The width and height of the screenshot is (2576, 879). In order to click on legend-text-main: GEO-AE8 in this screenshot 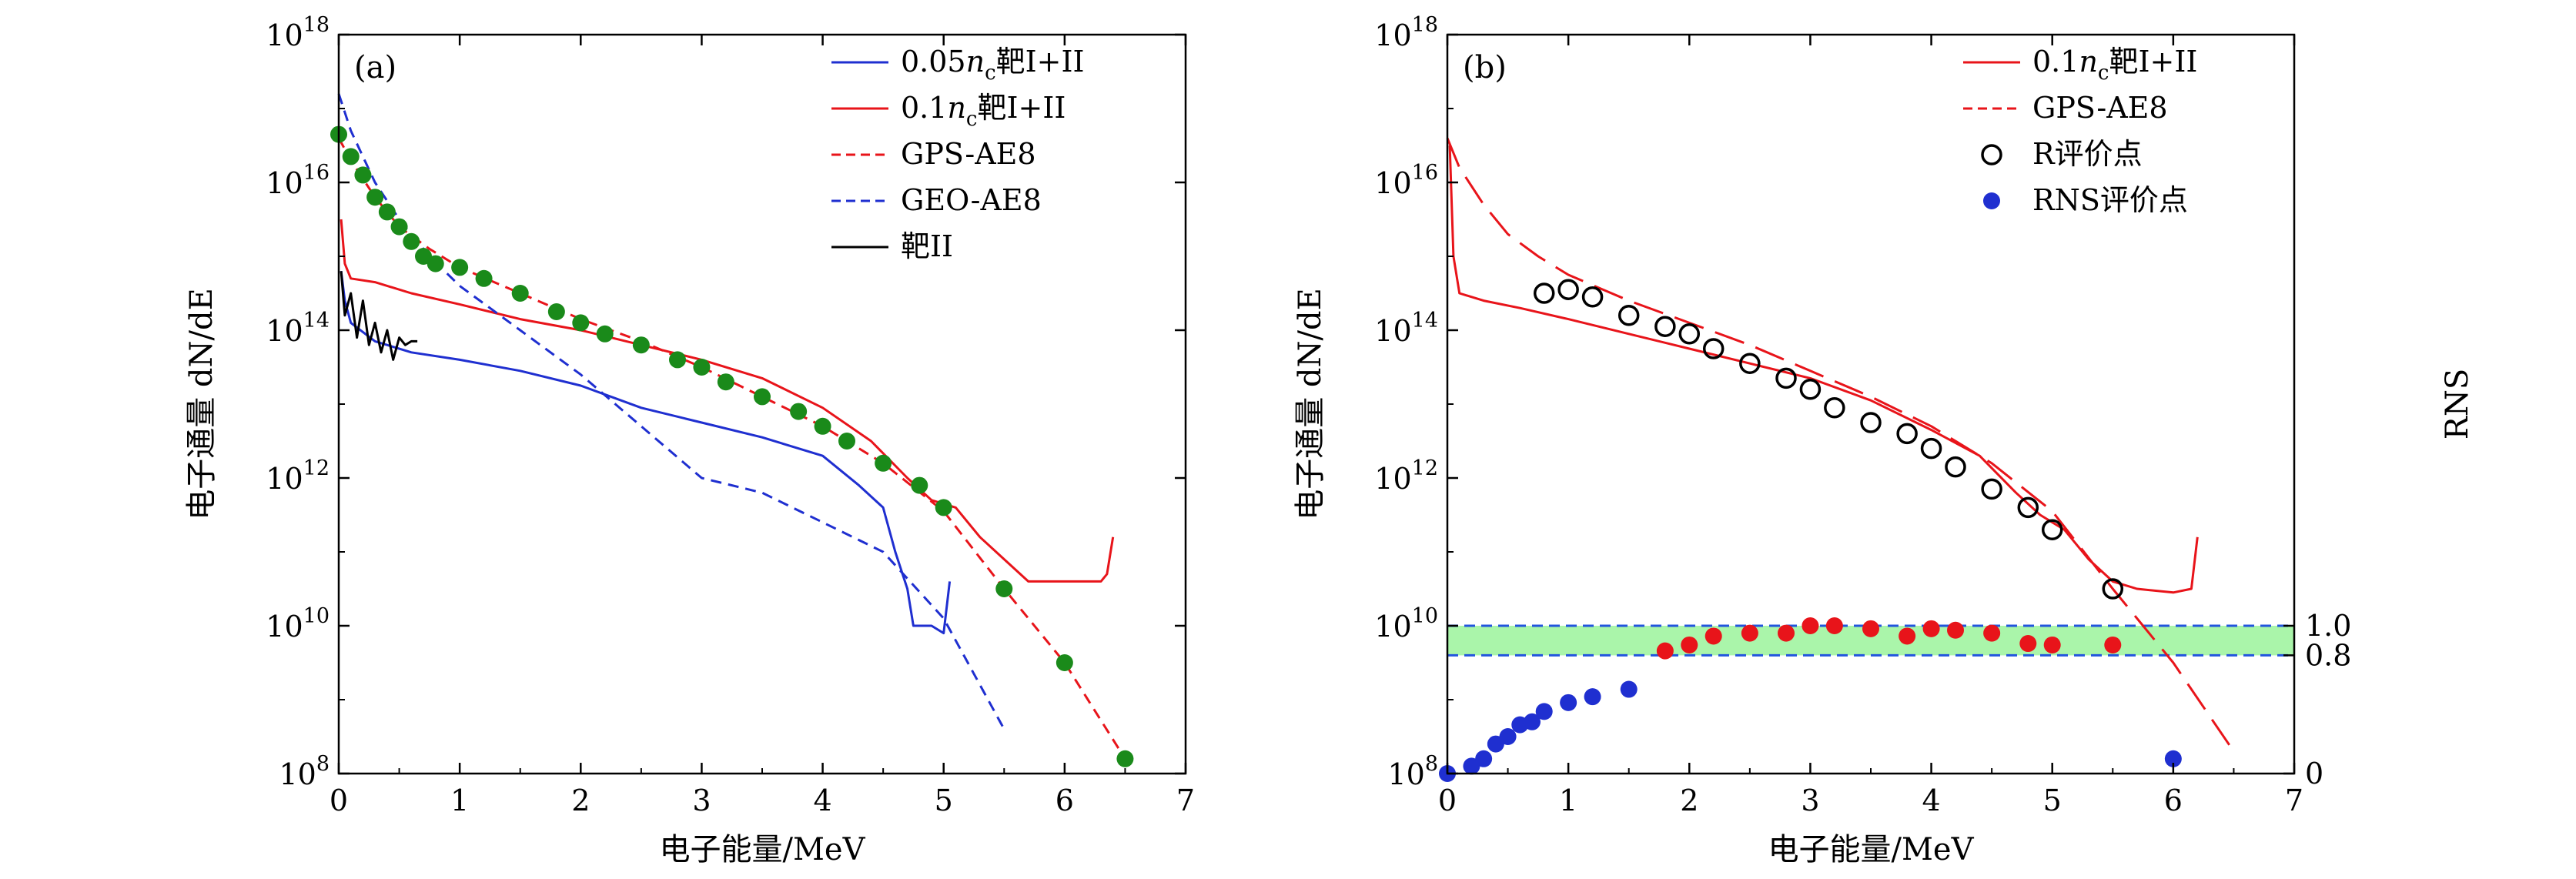, I will do `click(972, 200)`.